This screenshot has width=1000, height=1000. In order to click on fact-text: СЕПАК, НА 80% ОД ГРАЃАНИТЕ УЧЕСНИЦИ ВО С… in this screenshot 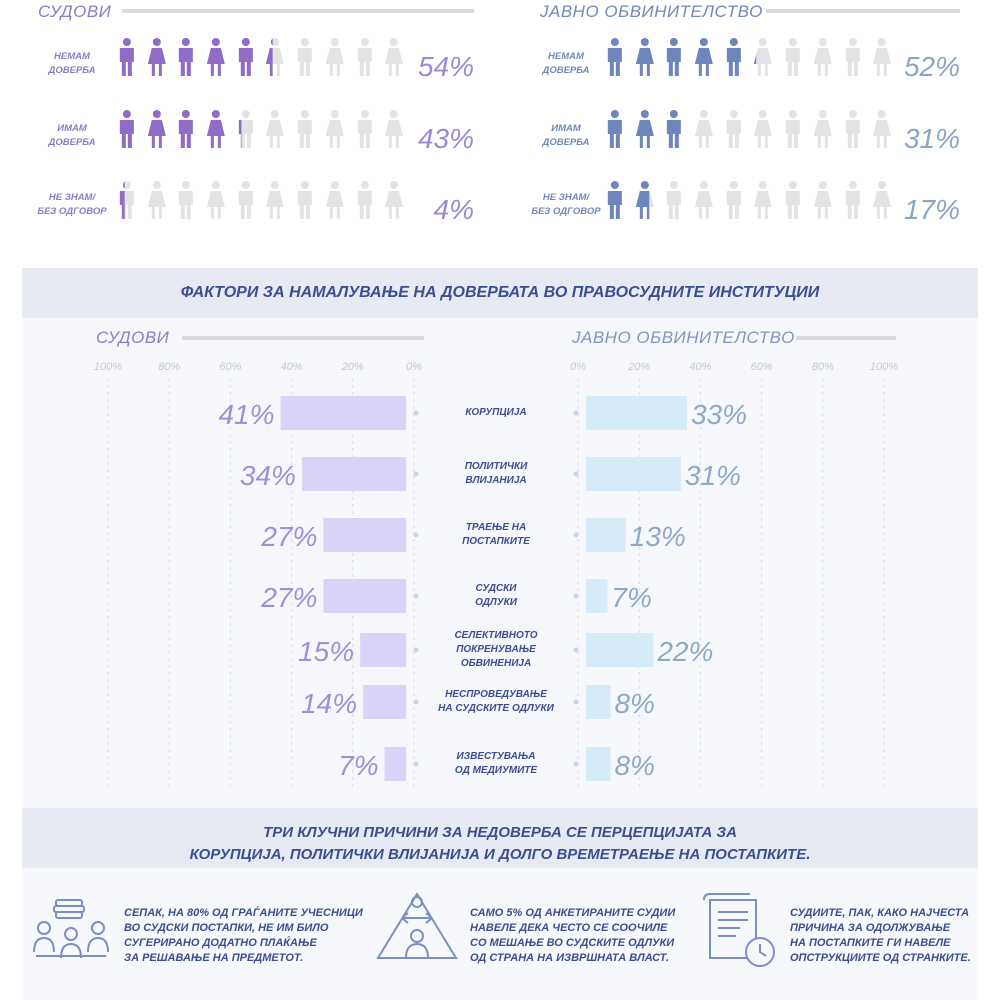, I will do `click(243, 935)`.